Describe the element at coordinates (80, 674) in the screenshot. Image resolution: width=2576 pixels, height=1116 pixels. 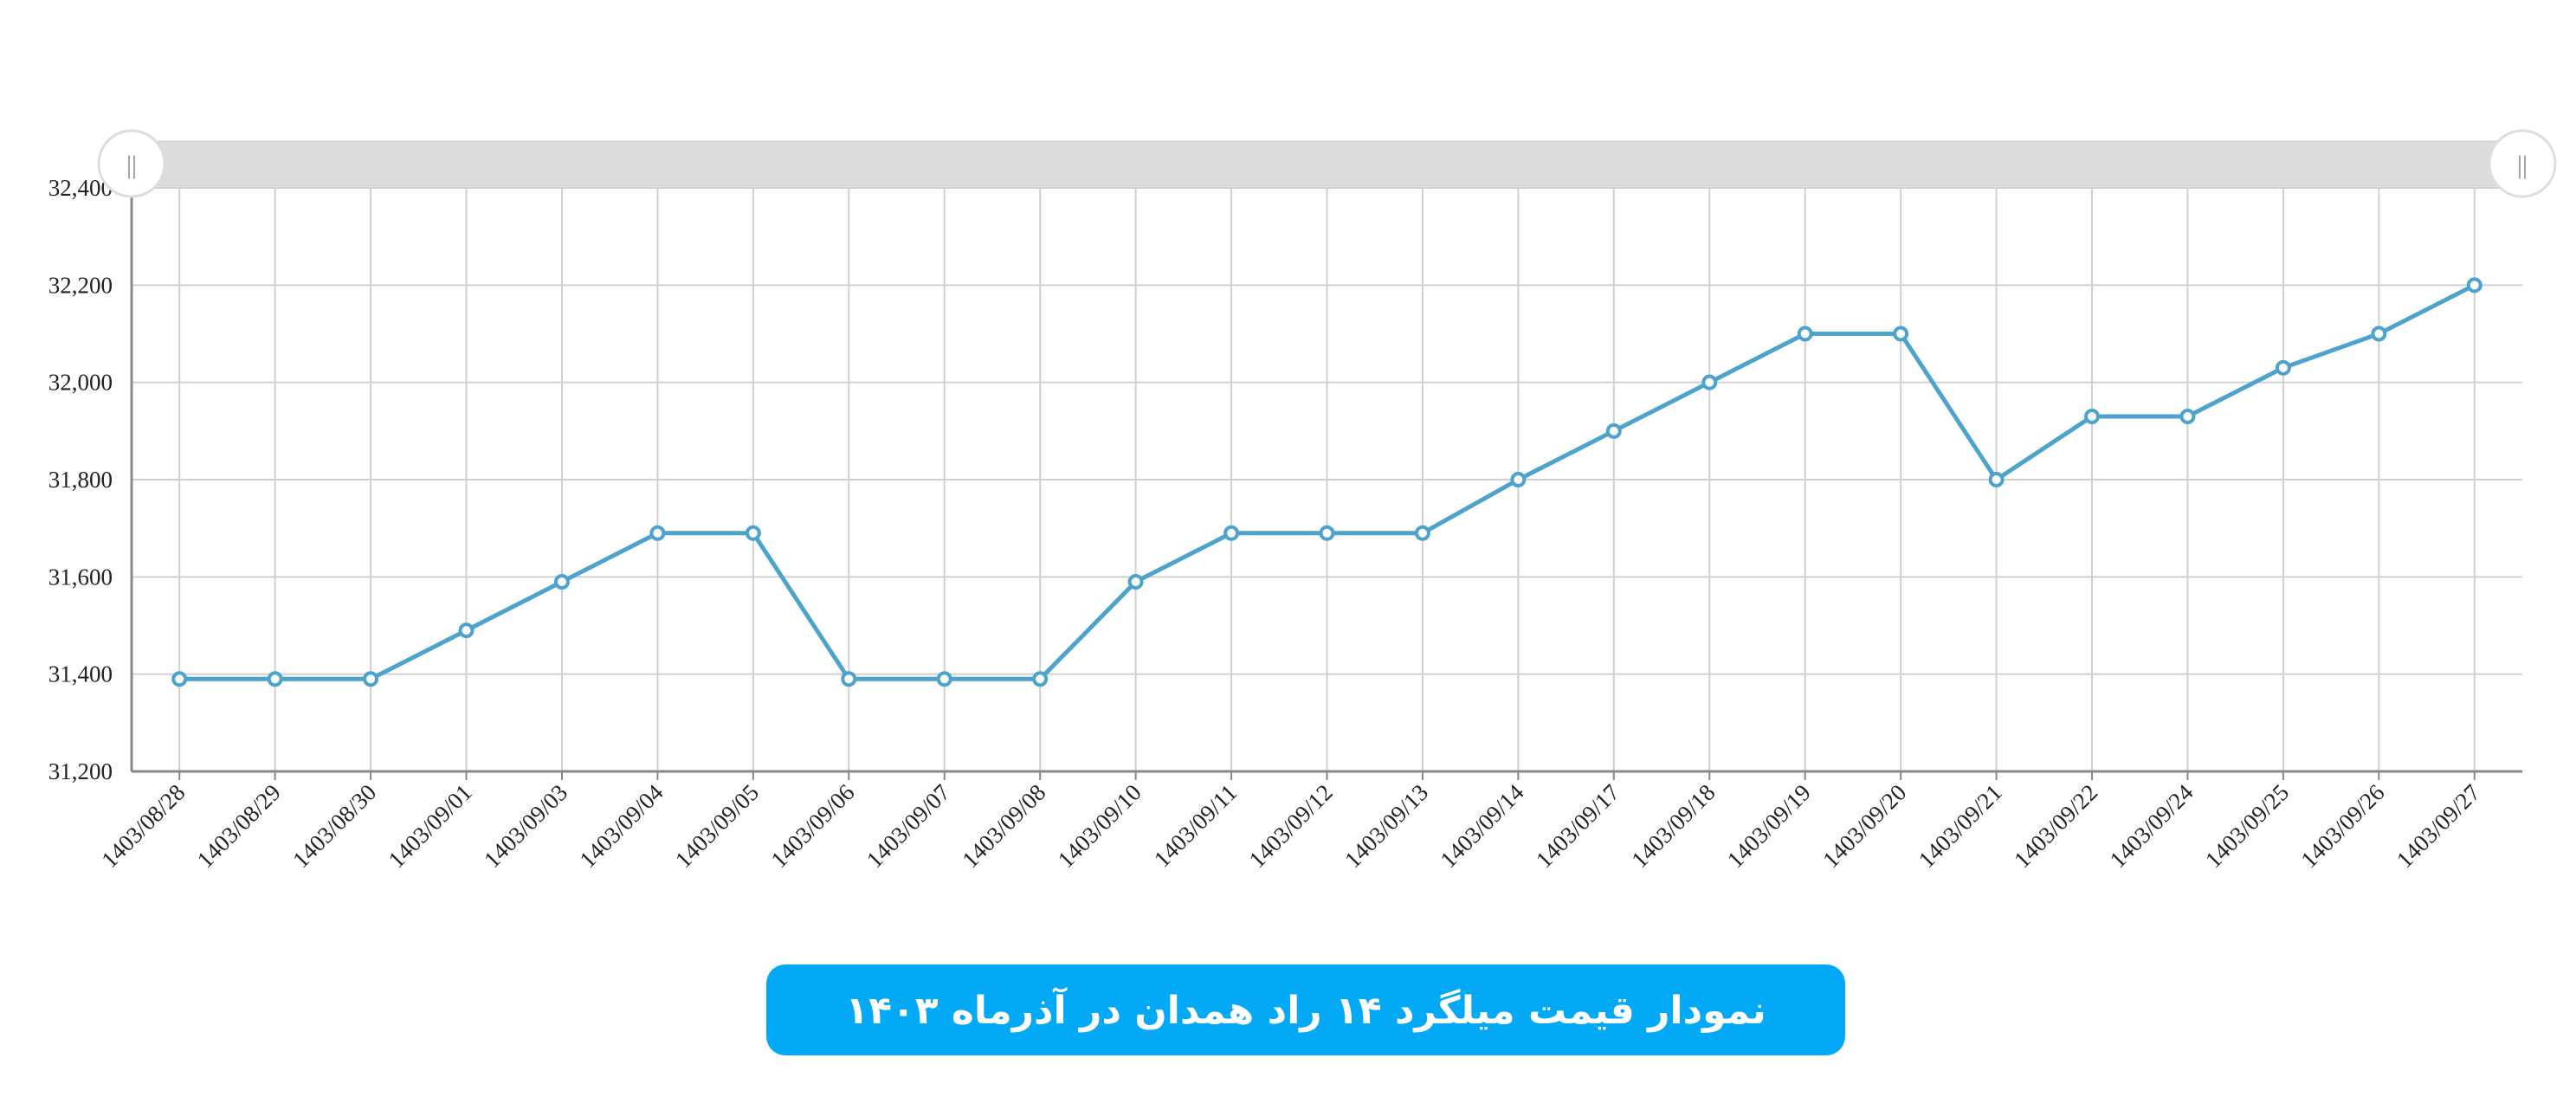
I see `y-tick-label: 31,400` at that location.